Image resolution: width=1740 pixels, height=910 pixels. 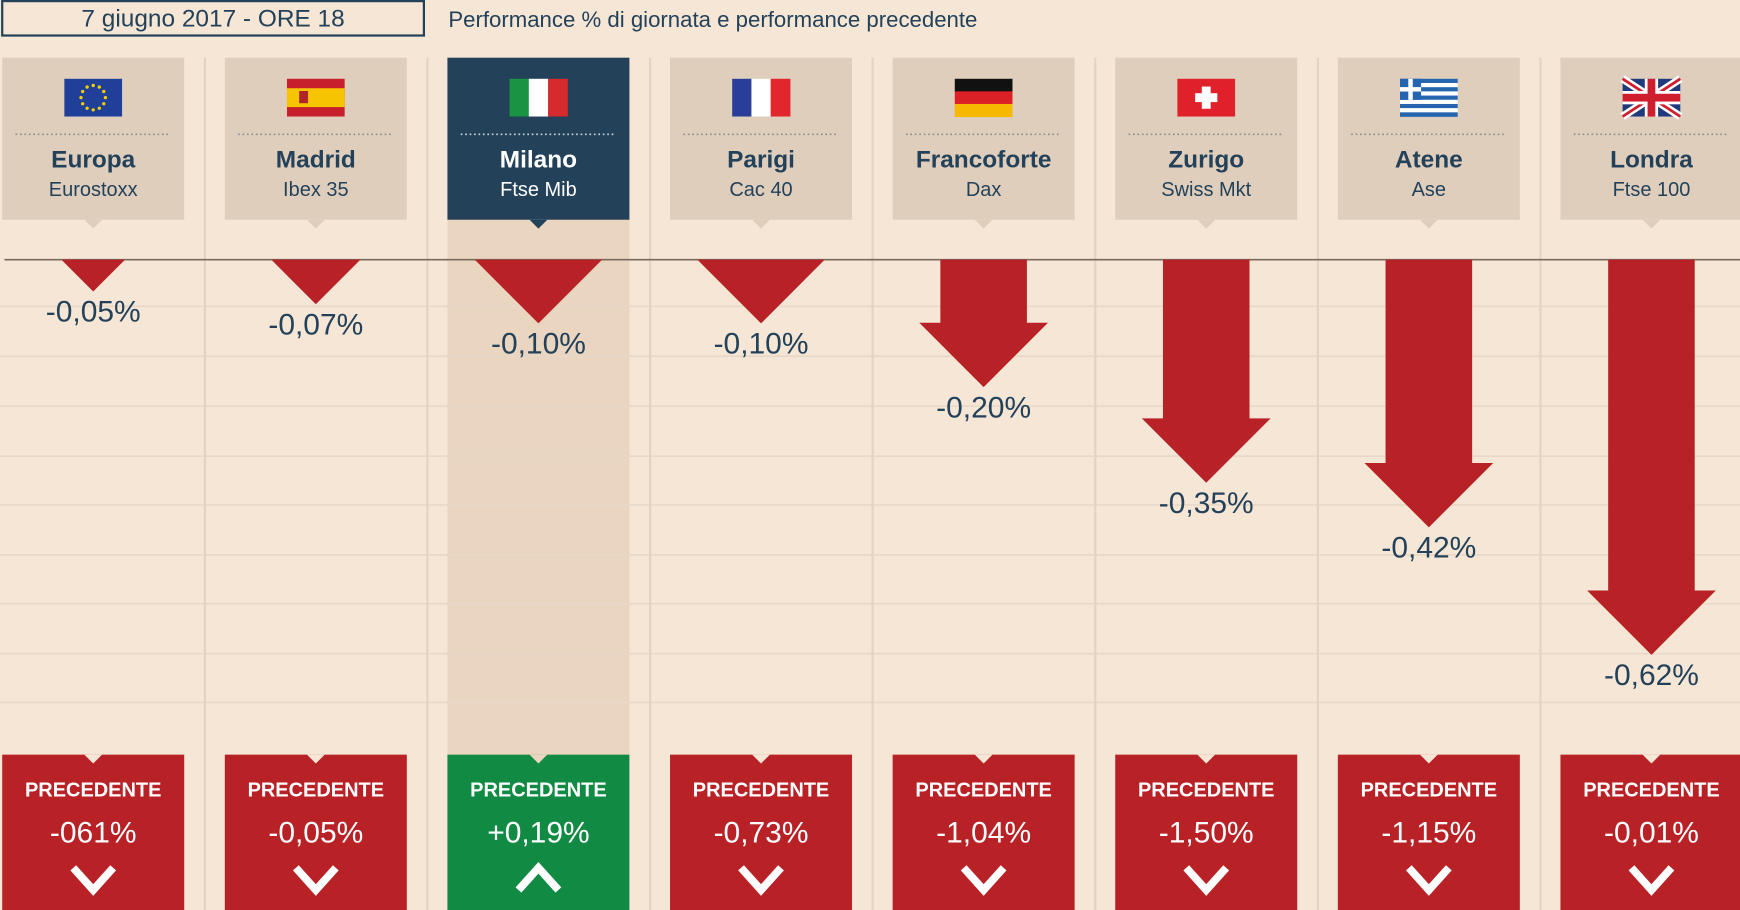 I want to click on column: Francoforte Dax PRECEDENTE -1,04%, so click(x=983, y=483).